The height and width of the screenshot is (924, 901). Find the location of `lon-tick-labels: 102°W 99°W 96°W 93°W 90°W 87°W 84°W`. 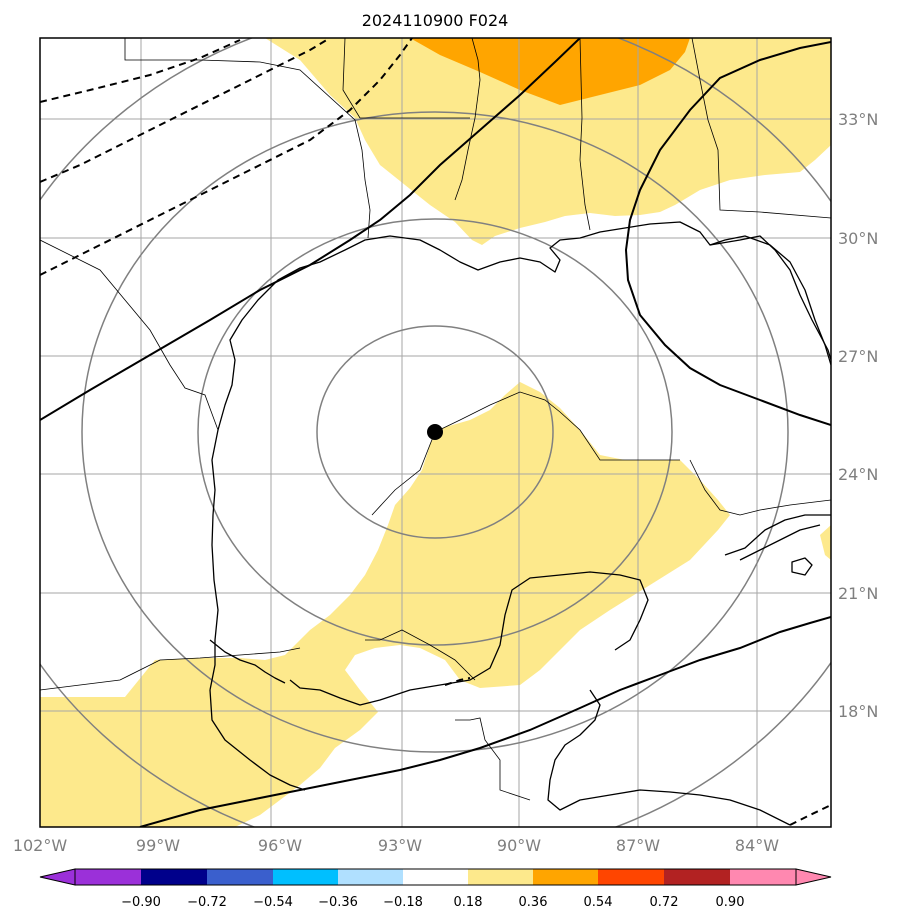

lon-tick-labels: 102°W 99°W 96°W 93°W 90°W 87°W 84°W is located at coordinates (396, 845).